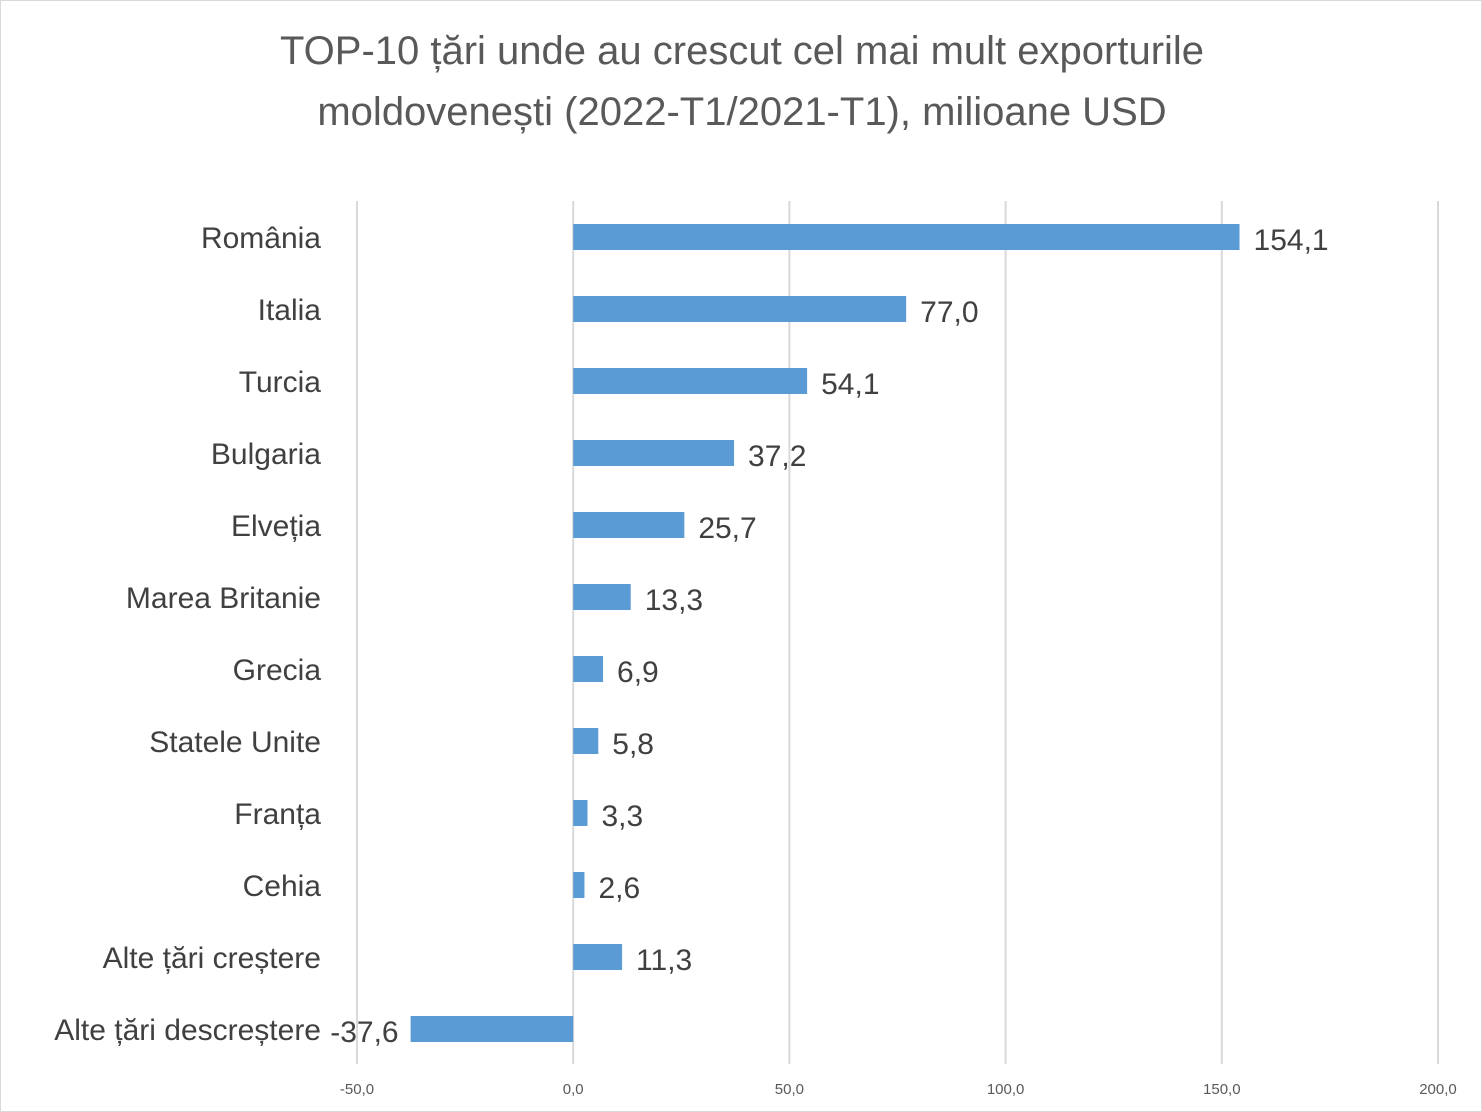 This screenshot has height=1112, width=1482. What do you see at coordinates (633, 744) in the screenshot?
I see `data-label: 5,8` at bounding box center [633, 744].